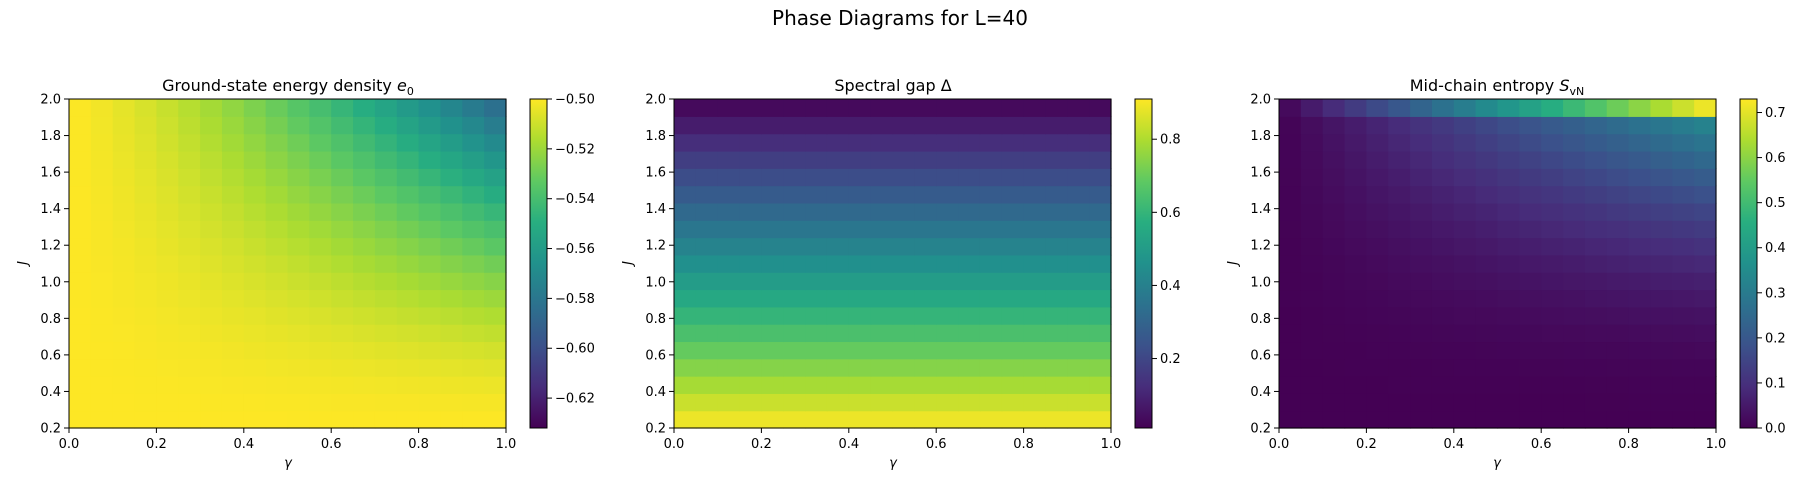  What do you see at coordinates (1541, 444) in the screenshot?
I see `x-tick-label: 0.6` at bounding box center [1541, 444].